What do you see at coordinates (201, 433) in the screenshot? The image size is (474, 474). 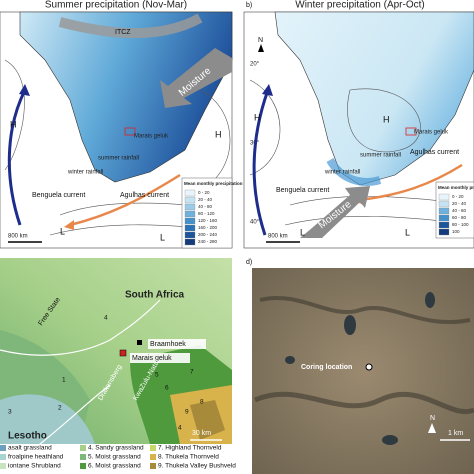 I see `scale-label: 30 km` at bounding box center [201, 433].